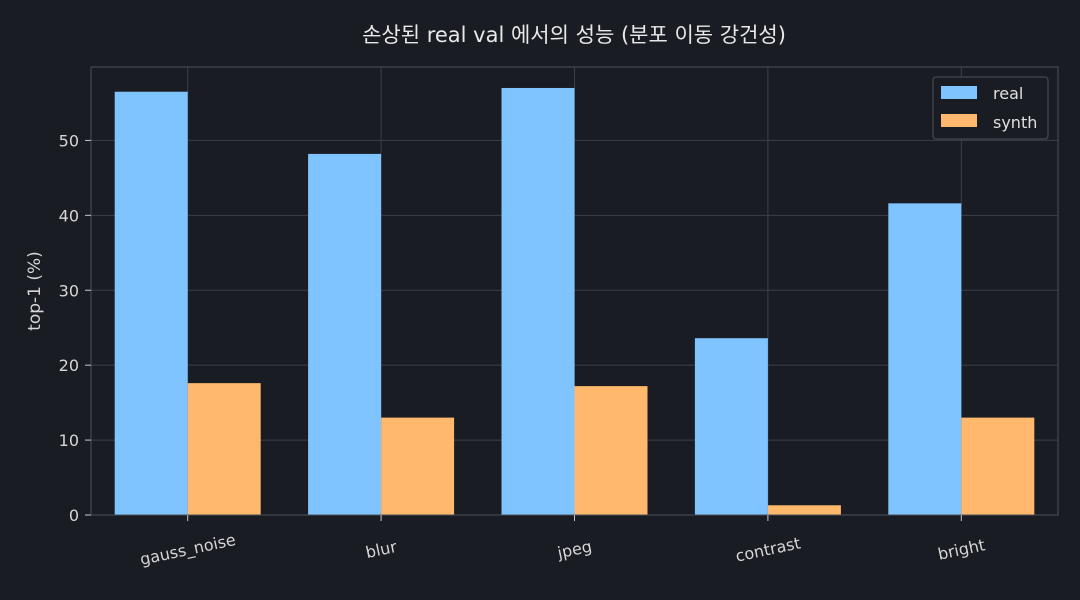  I want to click on y-tick-label: 20, so click(69, 365).